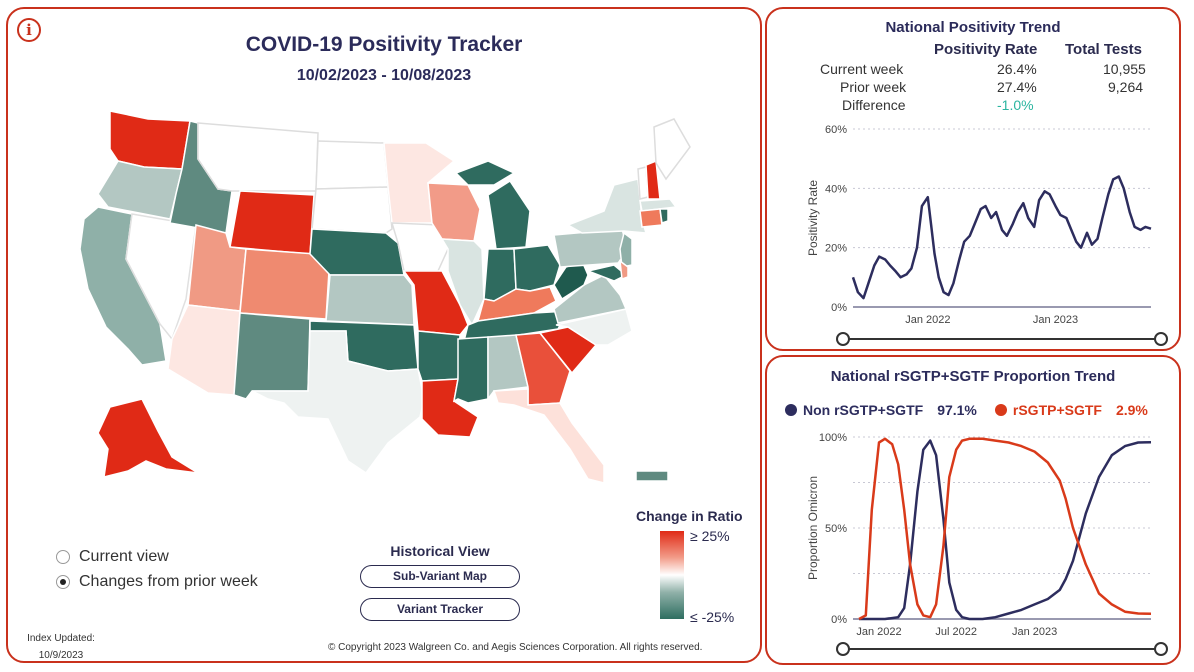 This screenshot has height=672, width=1194. I want to click on view-option-label: Current view, so click(124, 556).